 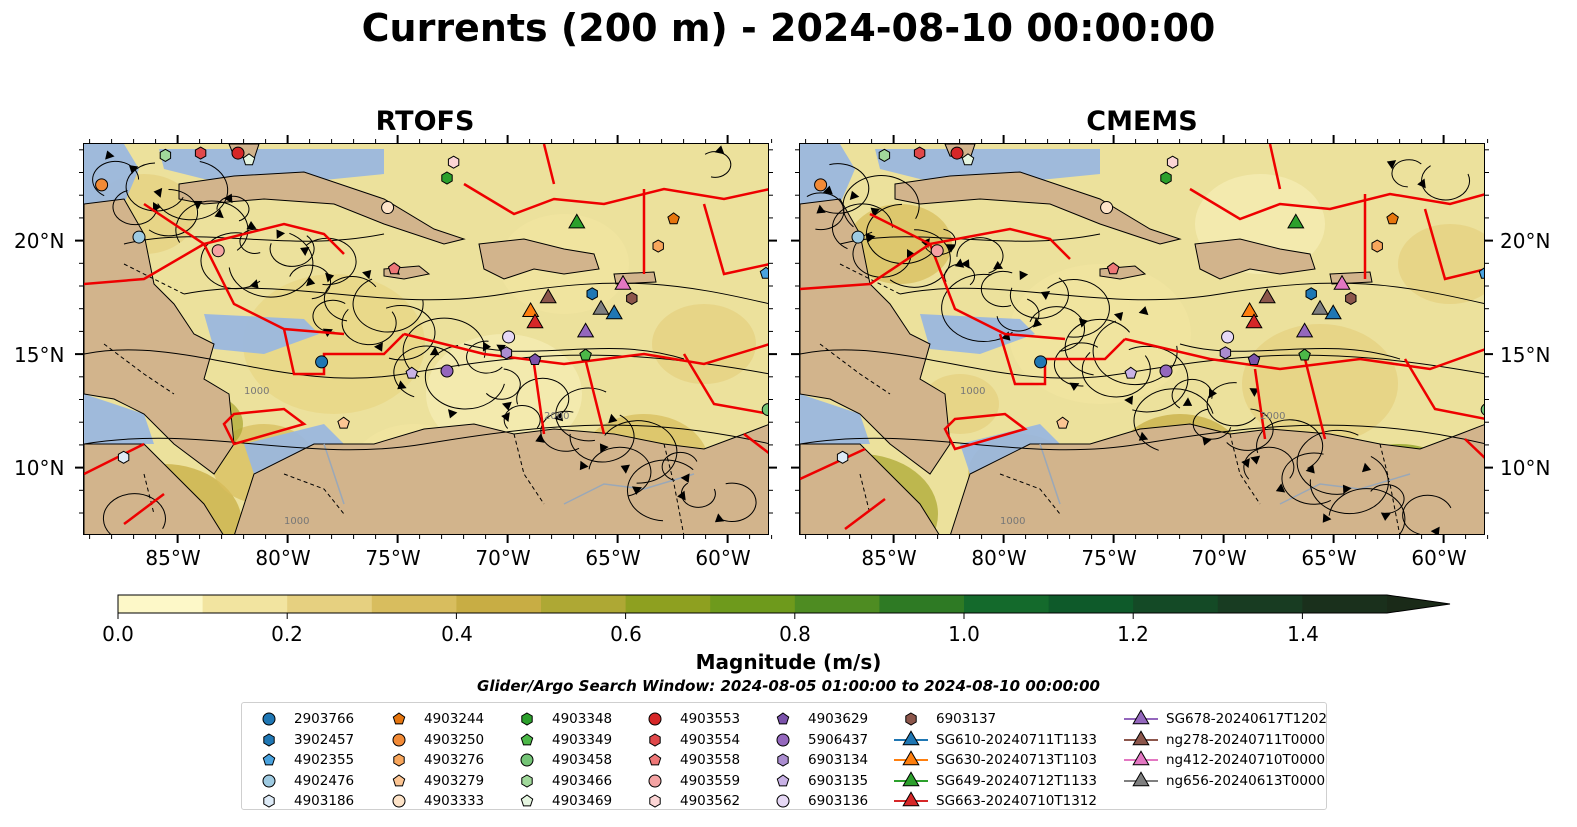 What do you see at coordinates (39, 468) in the screenshot?
I see `lat-label-10-left: 10°N` at bounding box center [39, 468].